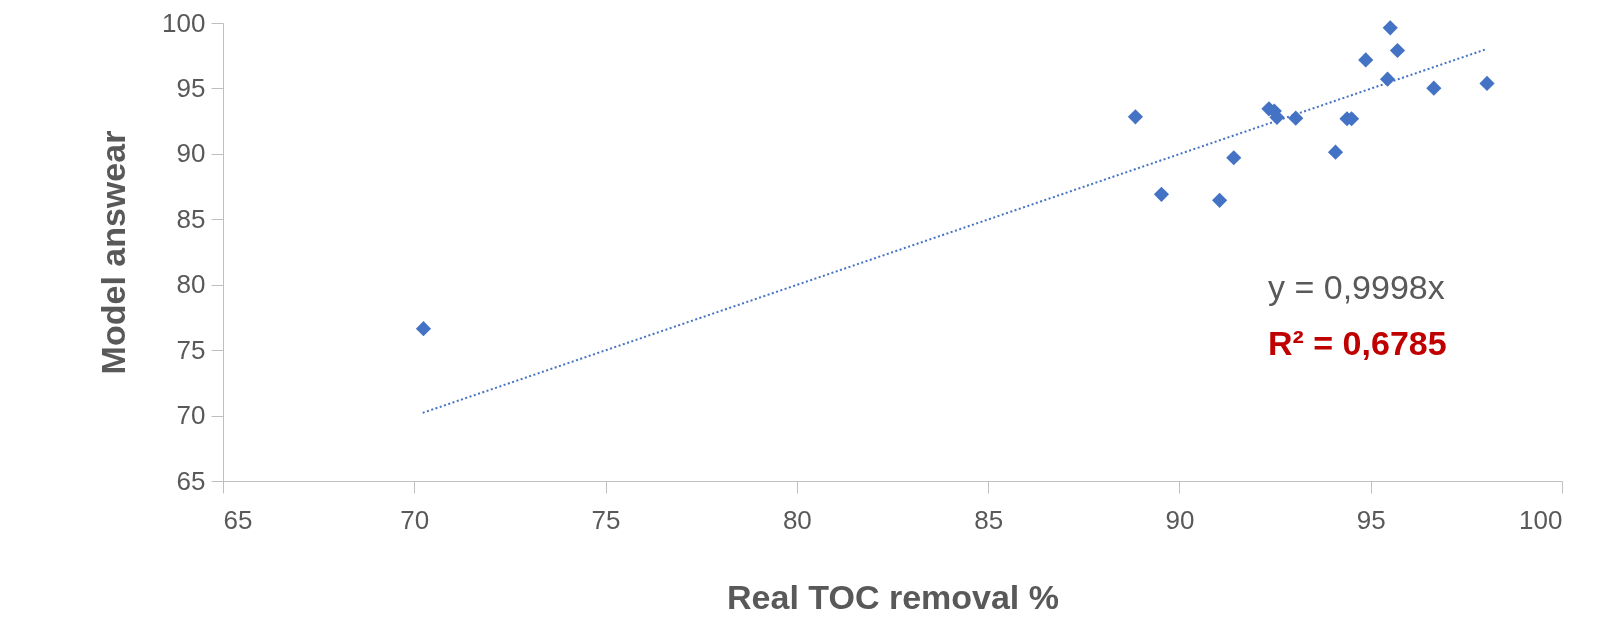 The image size is (1598, 628). What do you see at coordinates (606, 519) in the screenshot?
I see `x-tick-label: 75` at bounding box center [606, 519].